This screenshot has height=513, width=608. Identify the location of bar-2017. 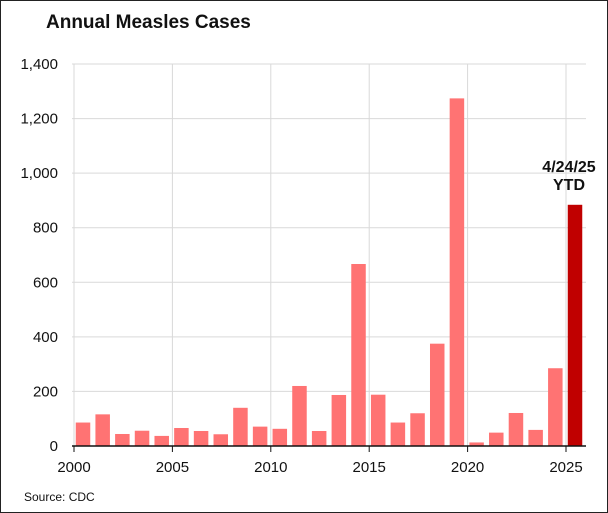
(417, 429).